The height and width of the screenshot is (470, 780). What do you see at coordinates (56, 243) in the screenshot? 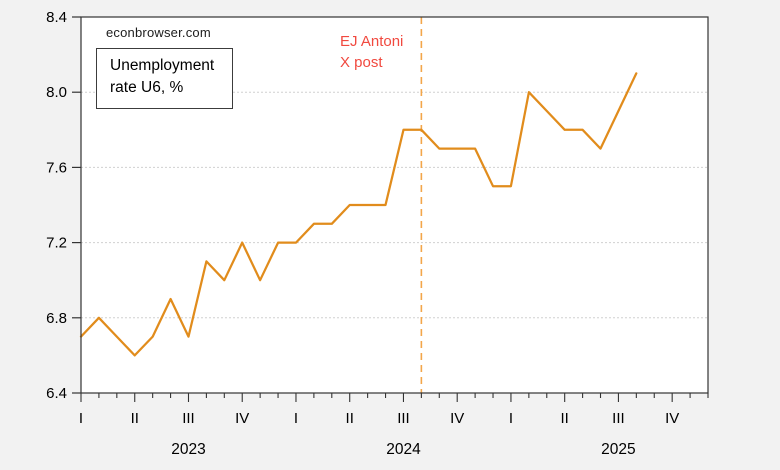
I see `y-tick-label: 7.2` at bounding box center [56, 243].